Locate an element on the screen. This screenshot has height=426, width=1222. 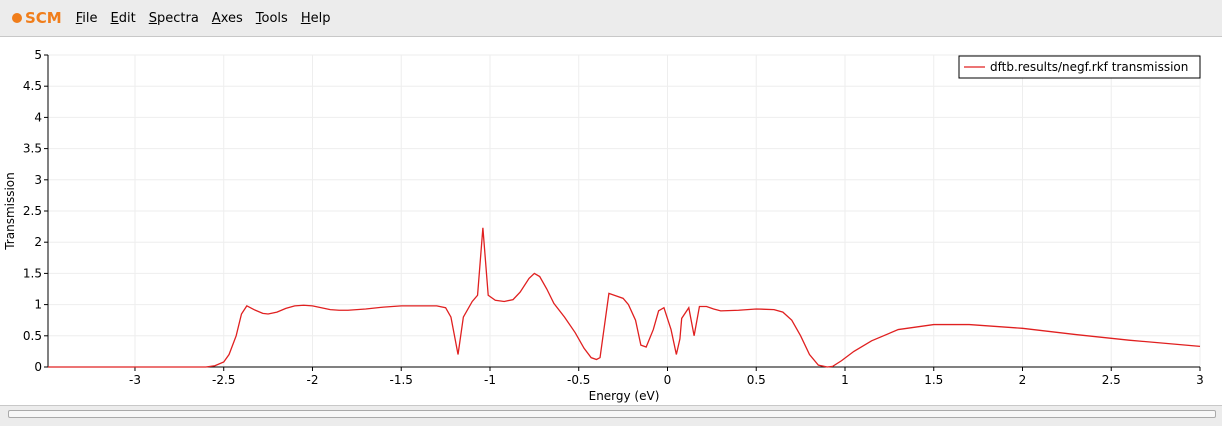
y-tick-label: 5 is located at coordinates (38, 55).